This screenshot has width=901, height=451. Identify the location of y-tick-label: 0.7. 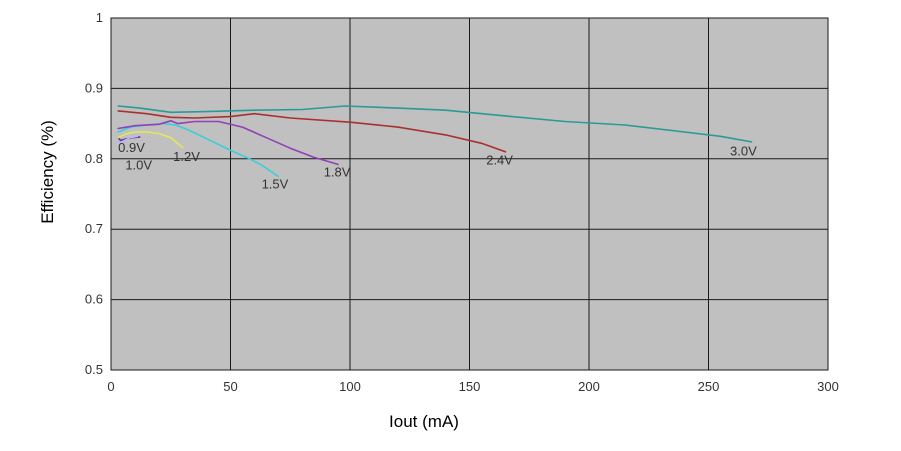
(94, 228).